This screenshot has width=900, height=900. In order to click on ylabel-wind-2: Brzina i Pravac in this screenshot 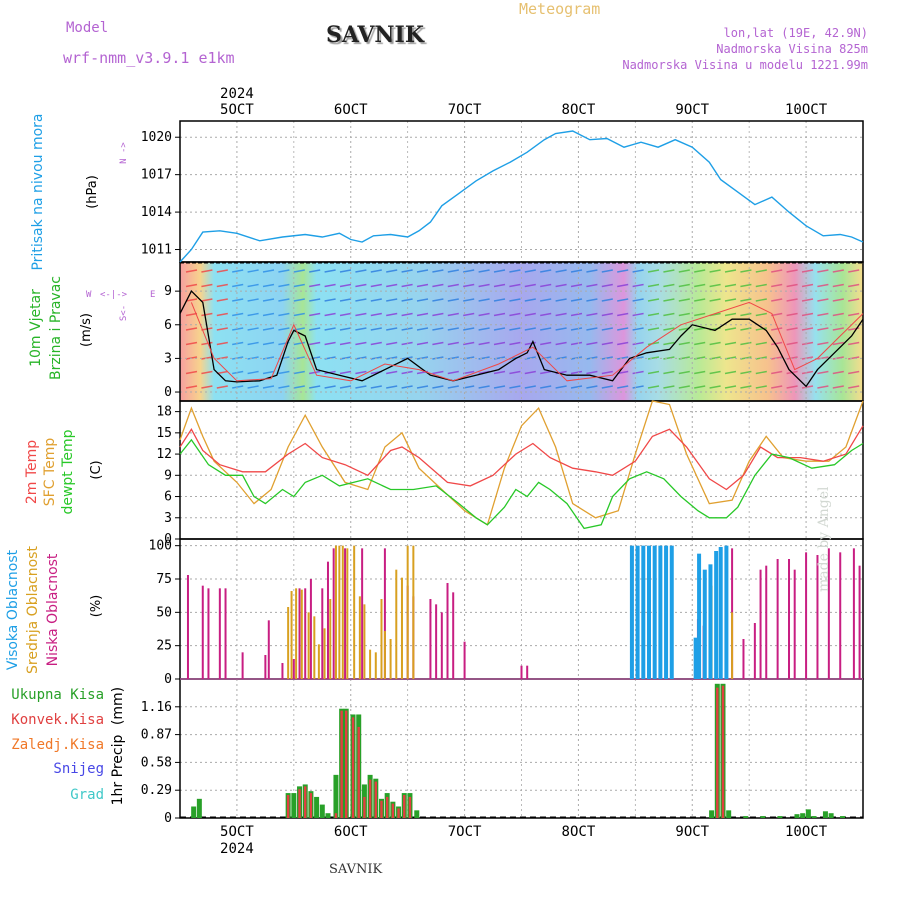, I will do `click(56, 328)`.